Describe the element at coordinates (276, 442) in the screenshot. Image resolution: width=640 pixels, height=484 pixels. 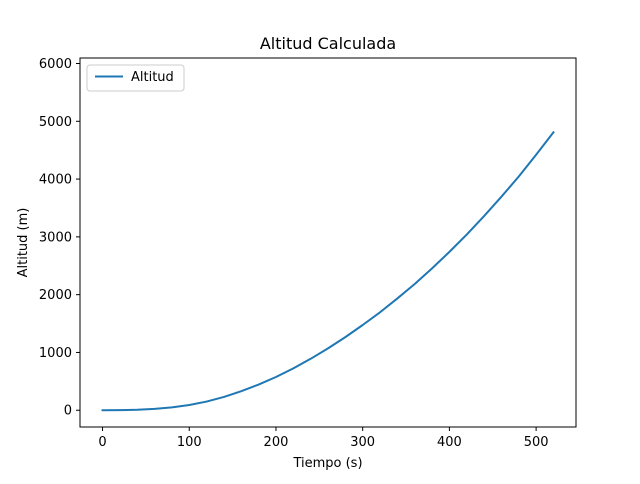
I see `x-tick-label: 200` at that location.